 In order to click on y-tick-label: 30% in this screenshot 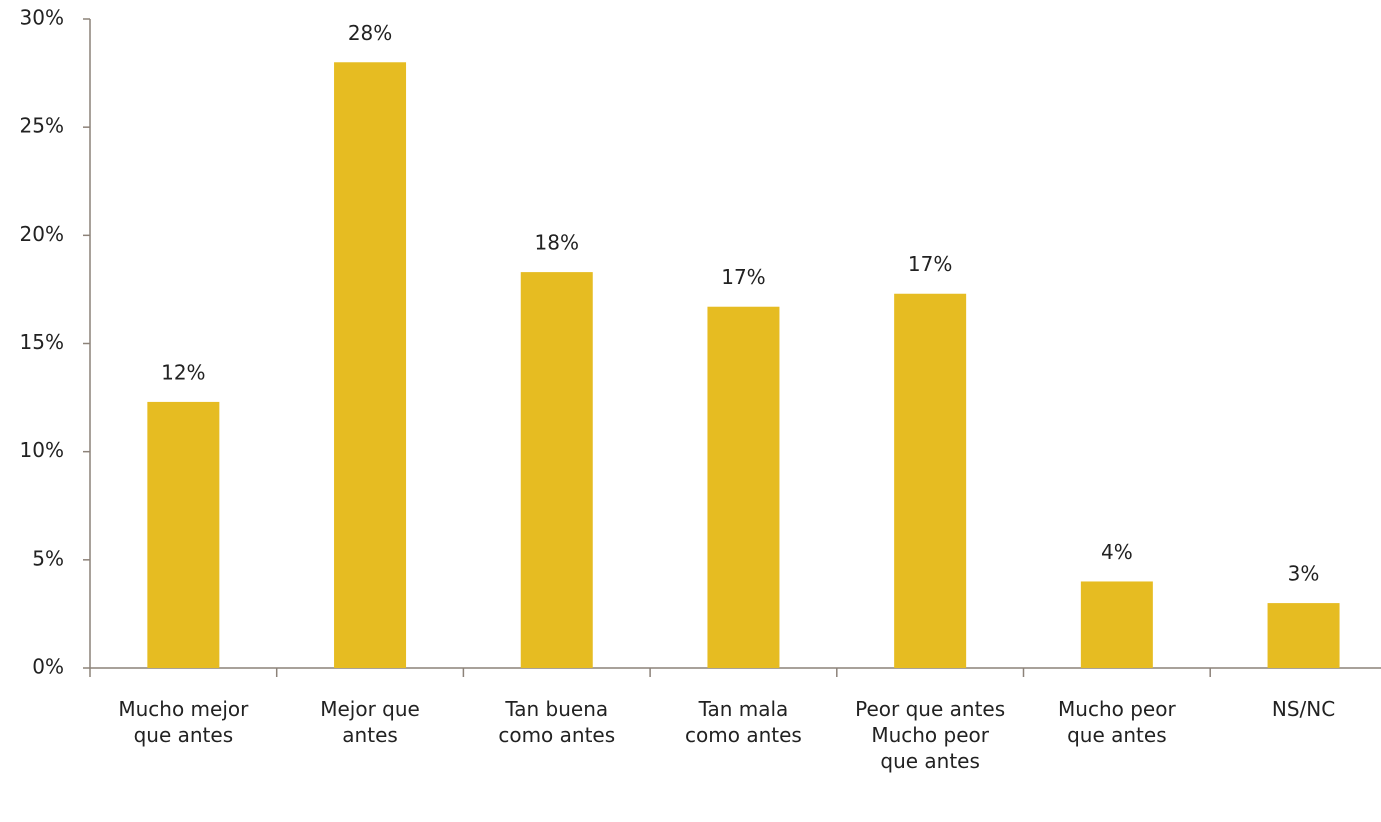, I will do `click(42, 18)`.